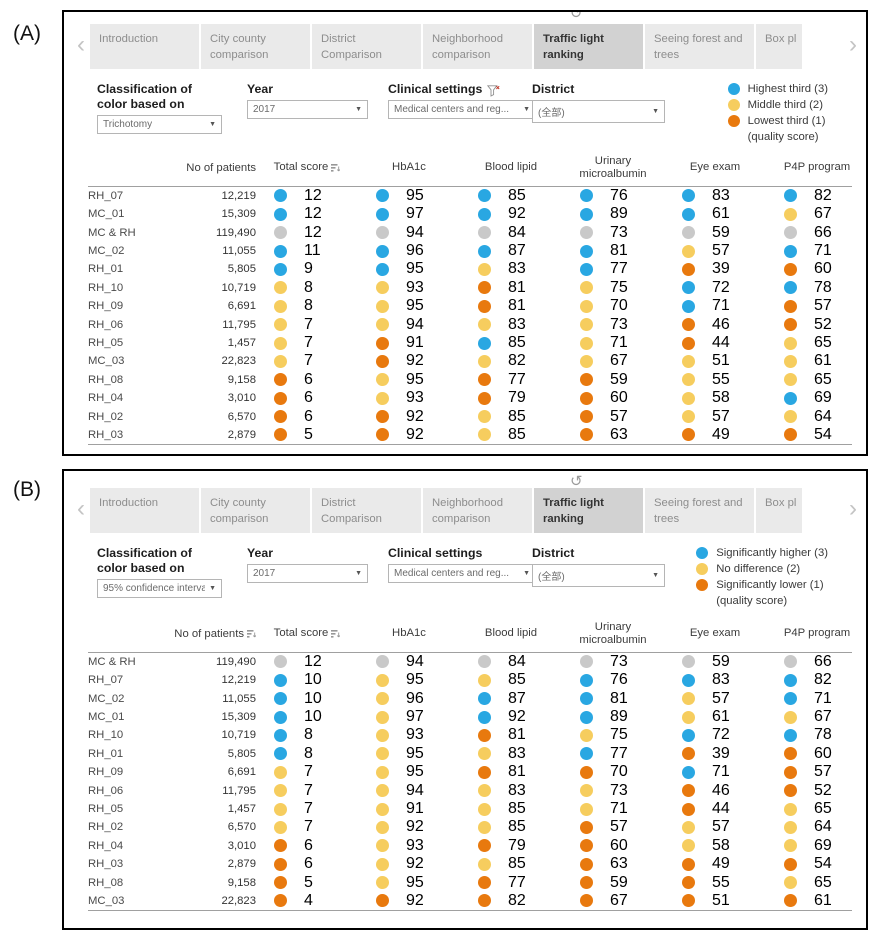 The image size is (872, 936). I want to click on column-header-patients: No of patients, so click(172, 168).